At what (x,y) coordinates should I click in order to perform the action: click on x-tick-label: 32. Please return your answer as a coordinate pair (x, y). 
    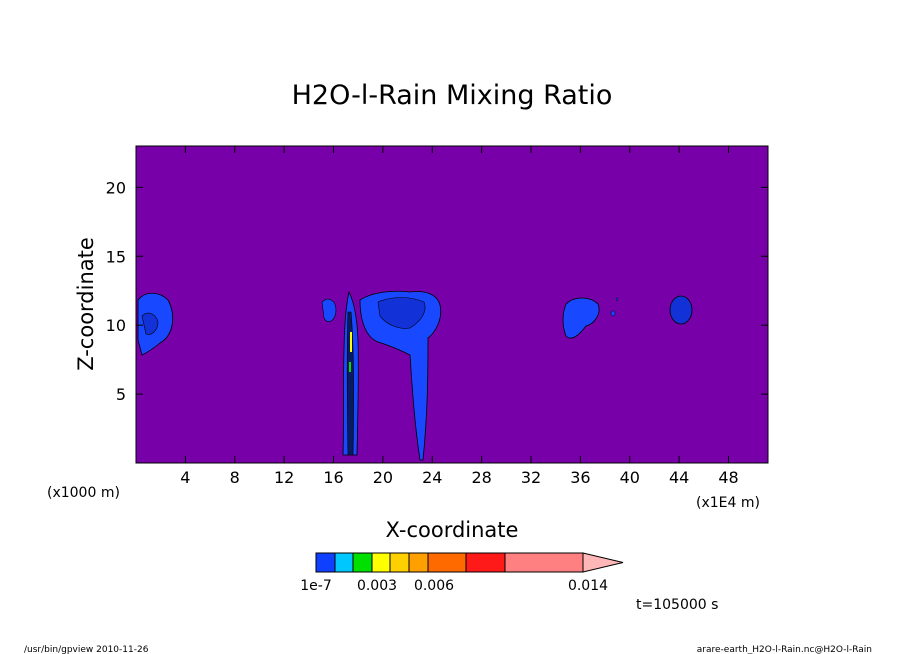
    Looking at the image, I should click on (531, 477).